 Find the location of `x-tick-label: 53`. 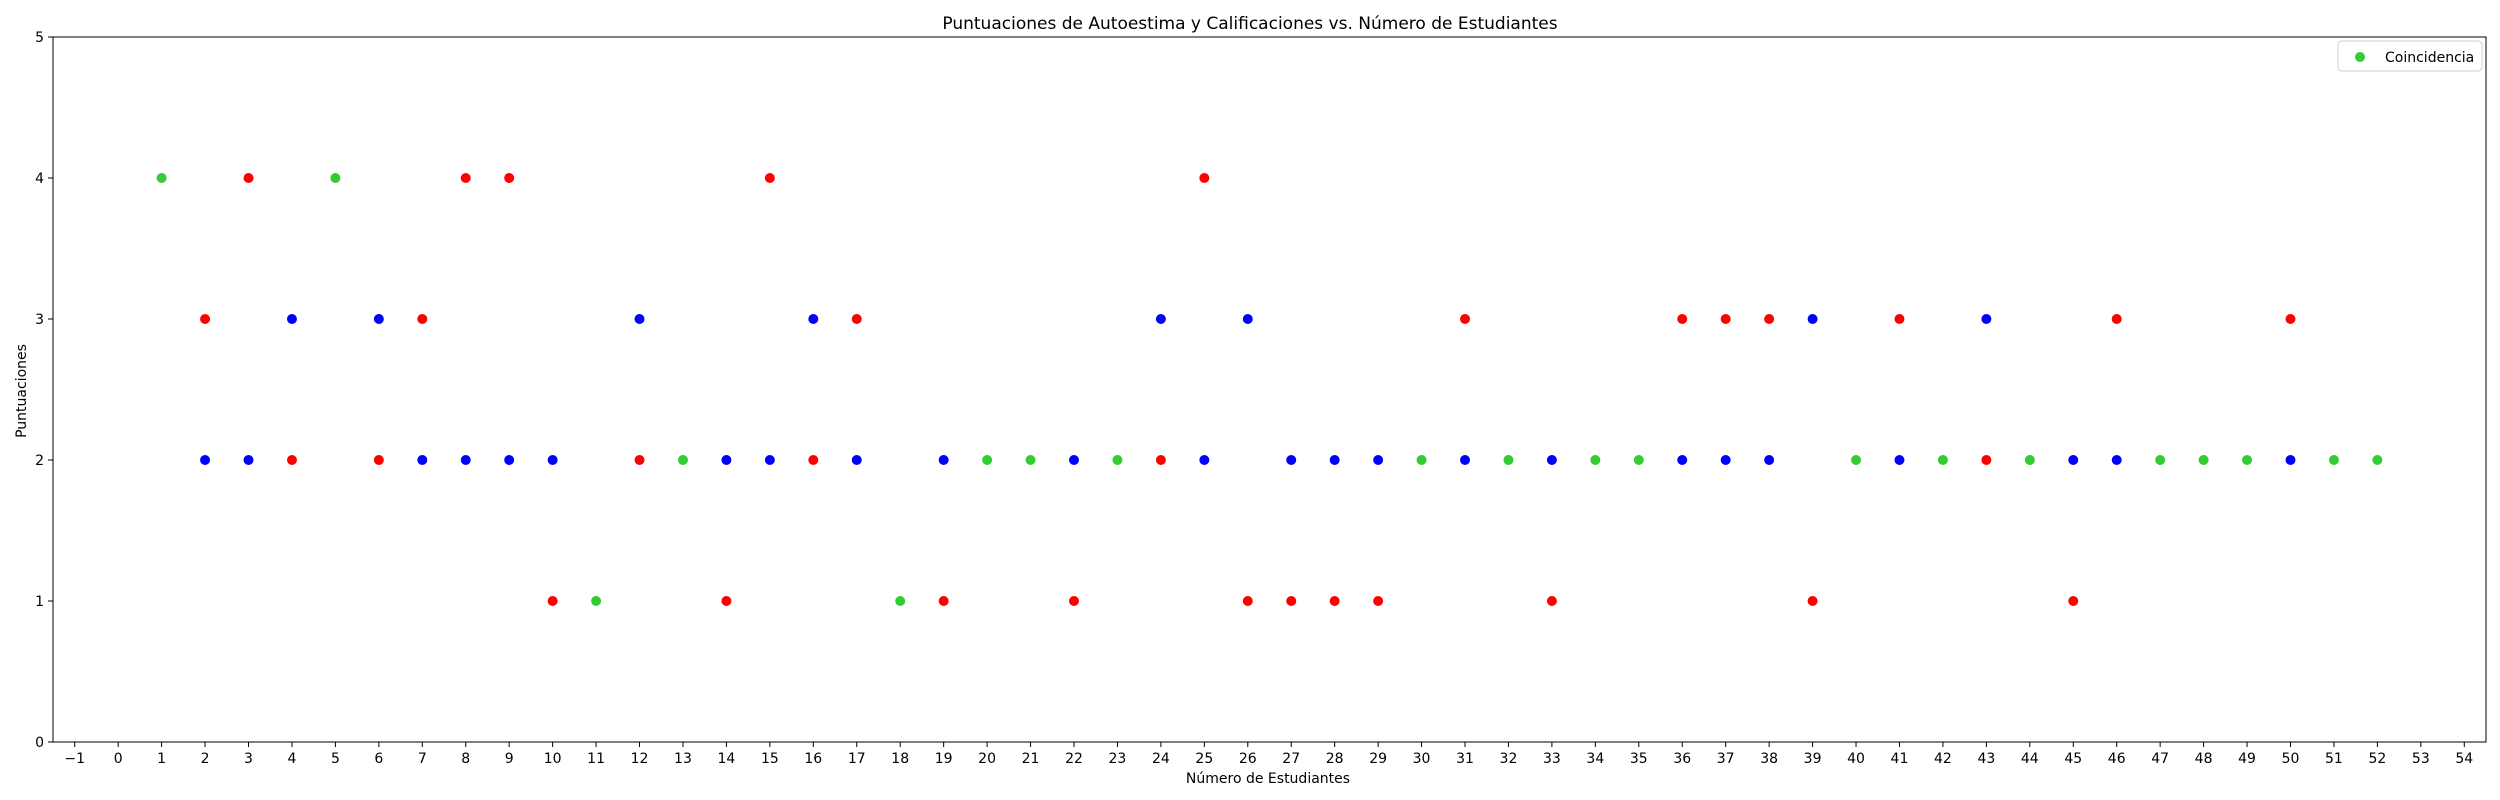

x-tick-label: 53 is located at coordinates (2421, 759).